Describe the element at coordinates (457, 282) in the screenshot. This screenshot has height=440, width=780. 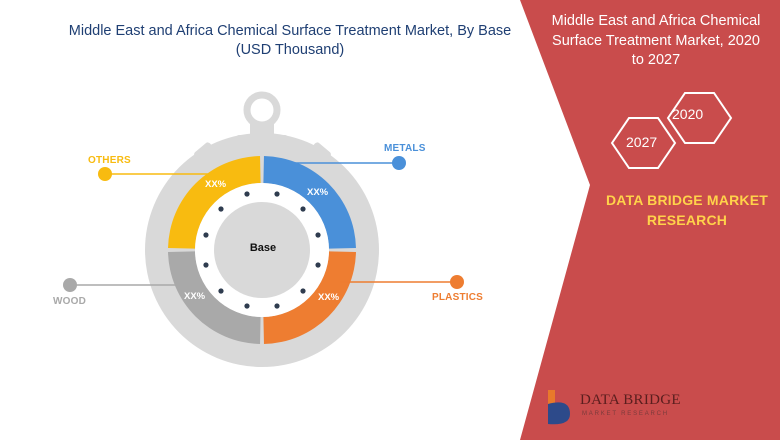
I see `plastics-marker` at that location.